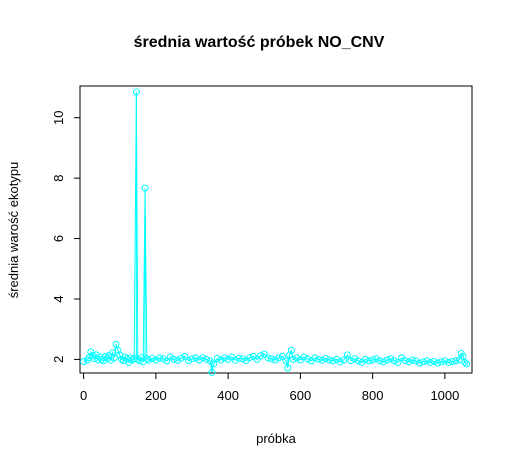  I want to click on x-axis-label: próbka, so click(276, 438).